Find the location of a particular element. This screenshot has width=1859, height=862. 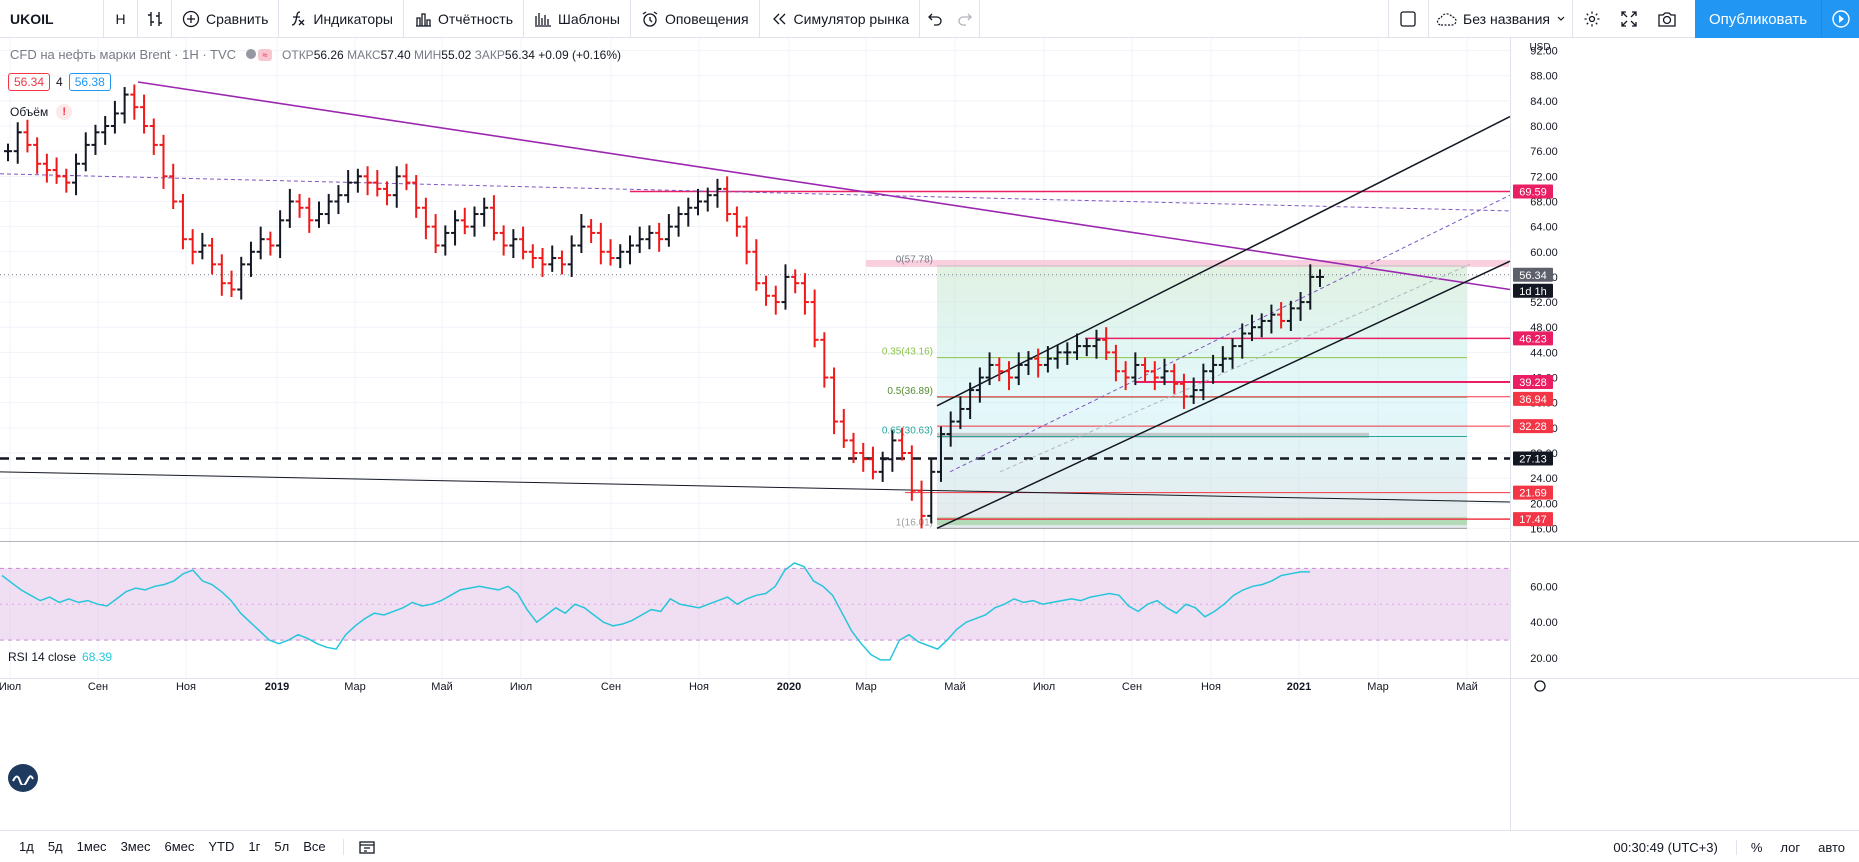

price-tick-label: 16.00 is located at coordinates (1544, 529).